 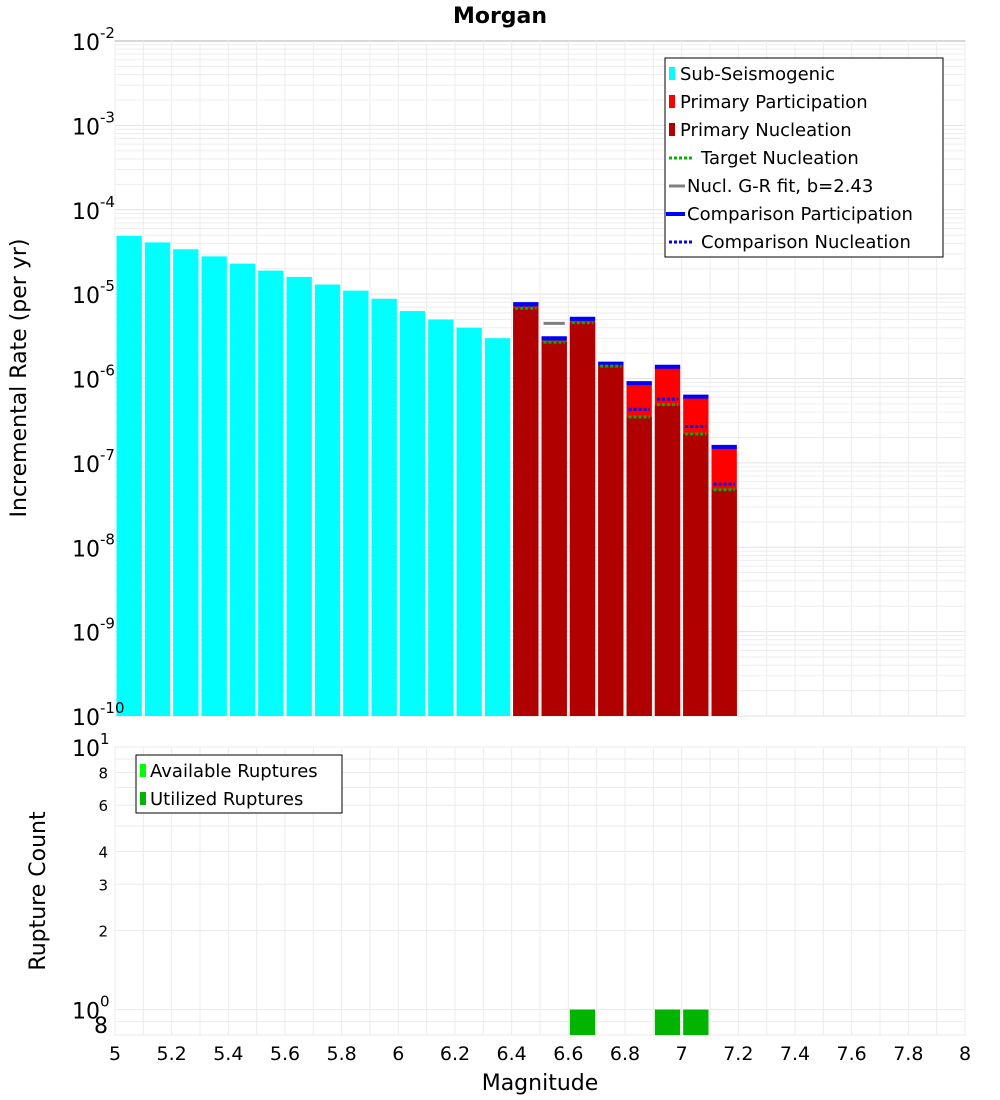 I want to click on legend-label: Primary Nucleation, so click(x=766, y=130).